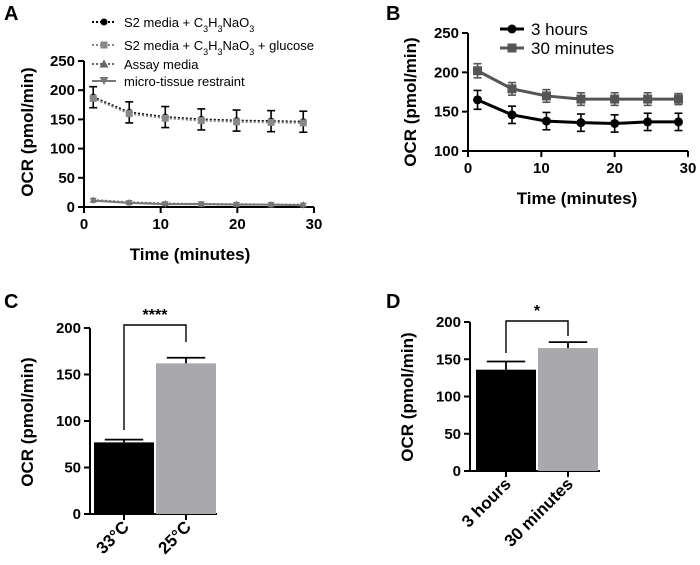  I want to click on legend-item-pyruvate-glucose: S2 media + C3H3NaO3 + glucose, so click(203, 47).